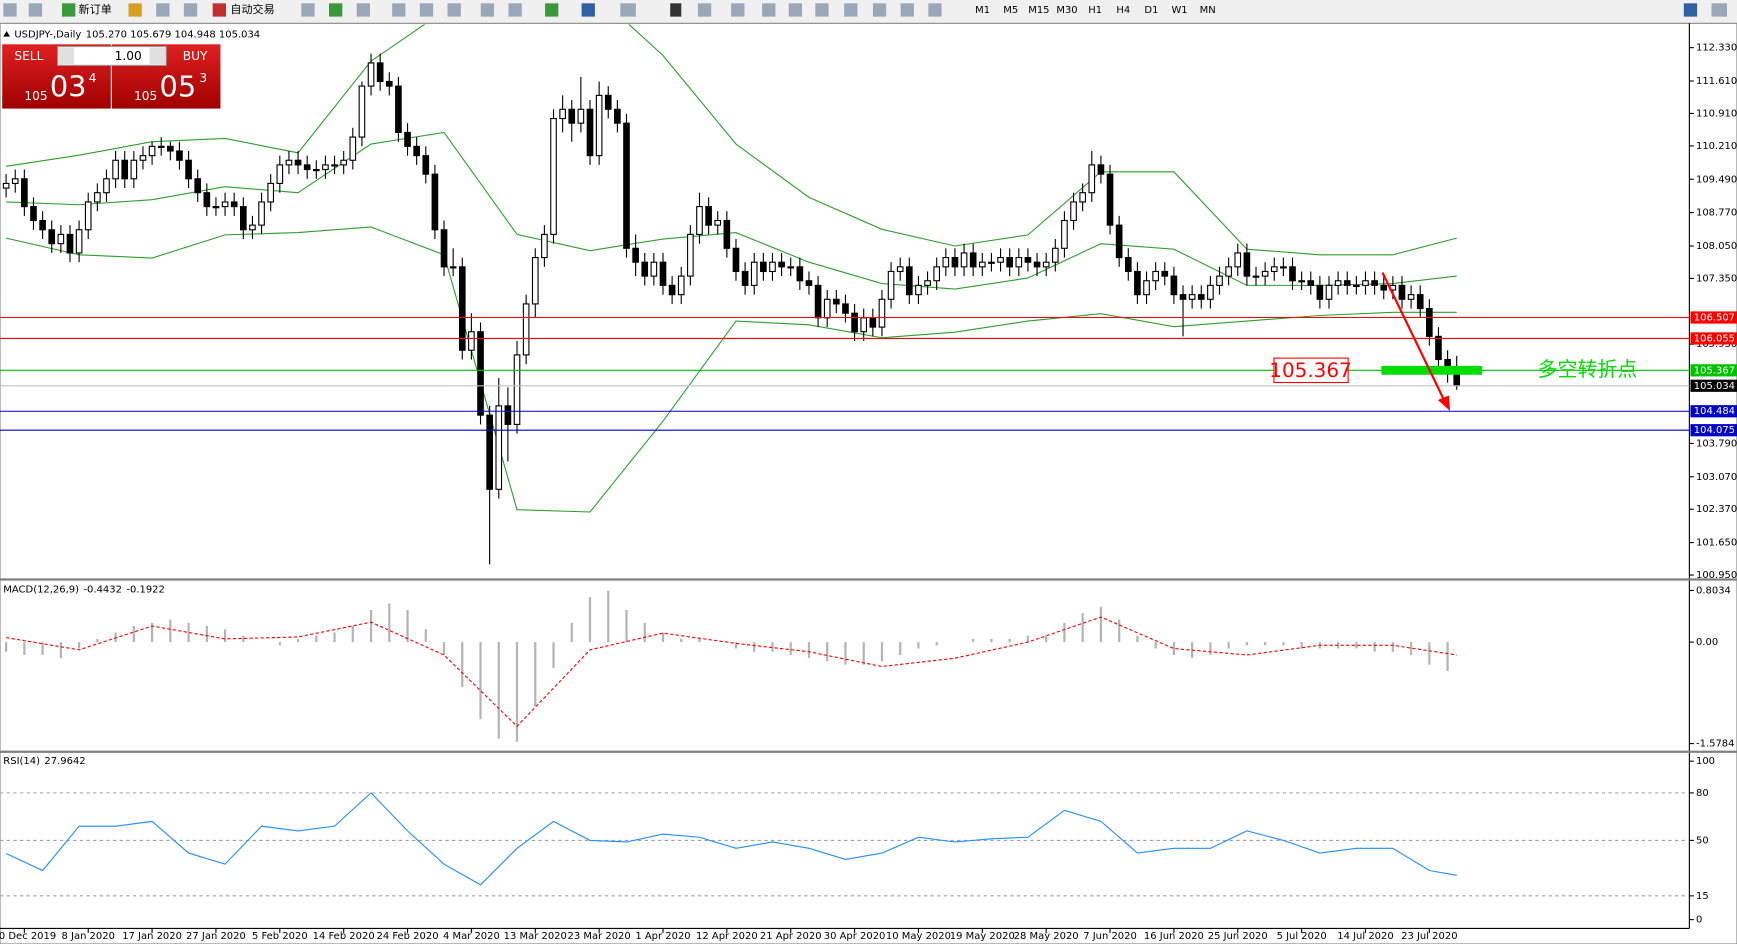  I want to click on x-tick-label: 24 Feb 2020, so click(408, 936).